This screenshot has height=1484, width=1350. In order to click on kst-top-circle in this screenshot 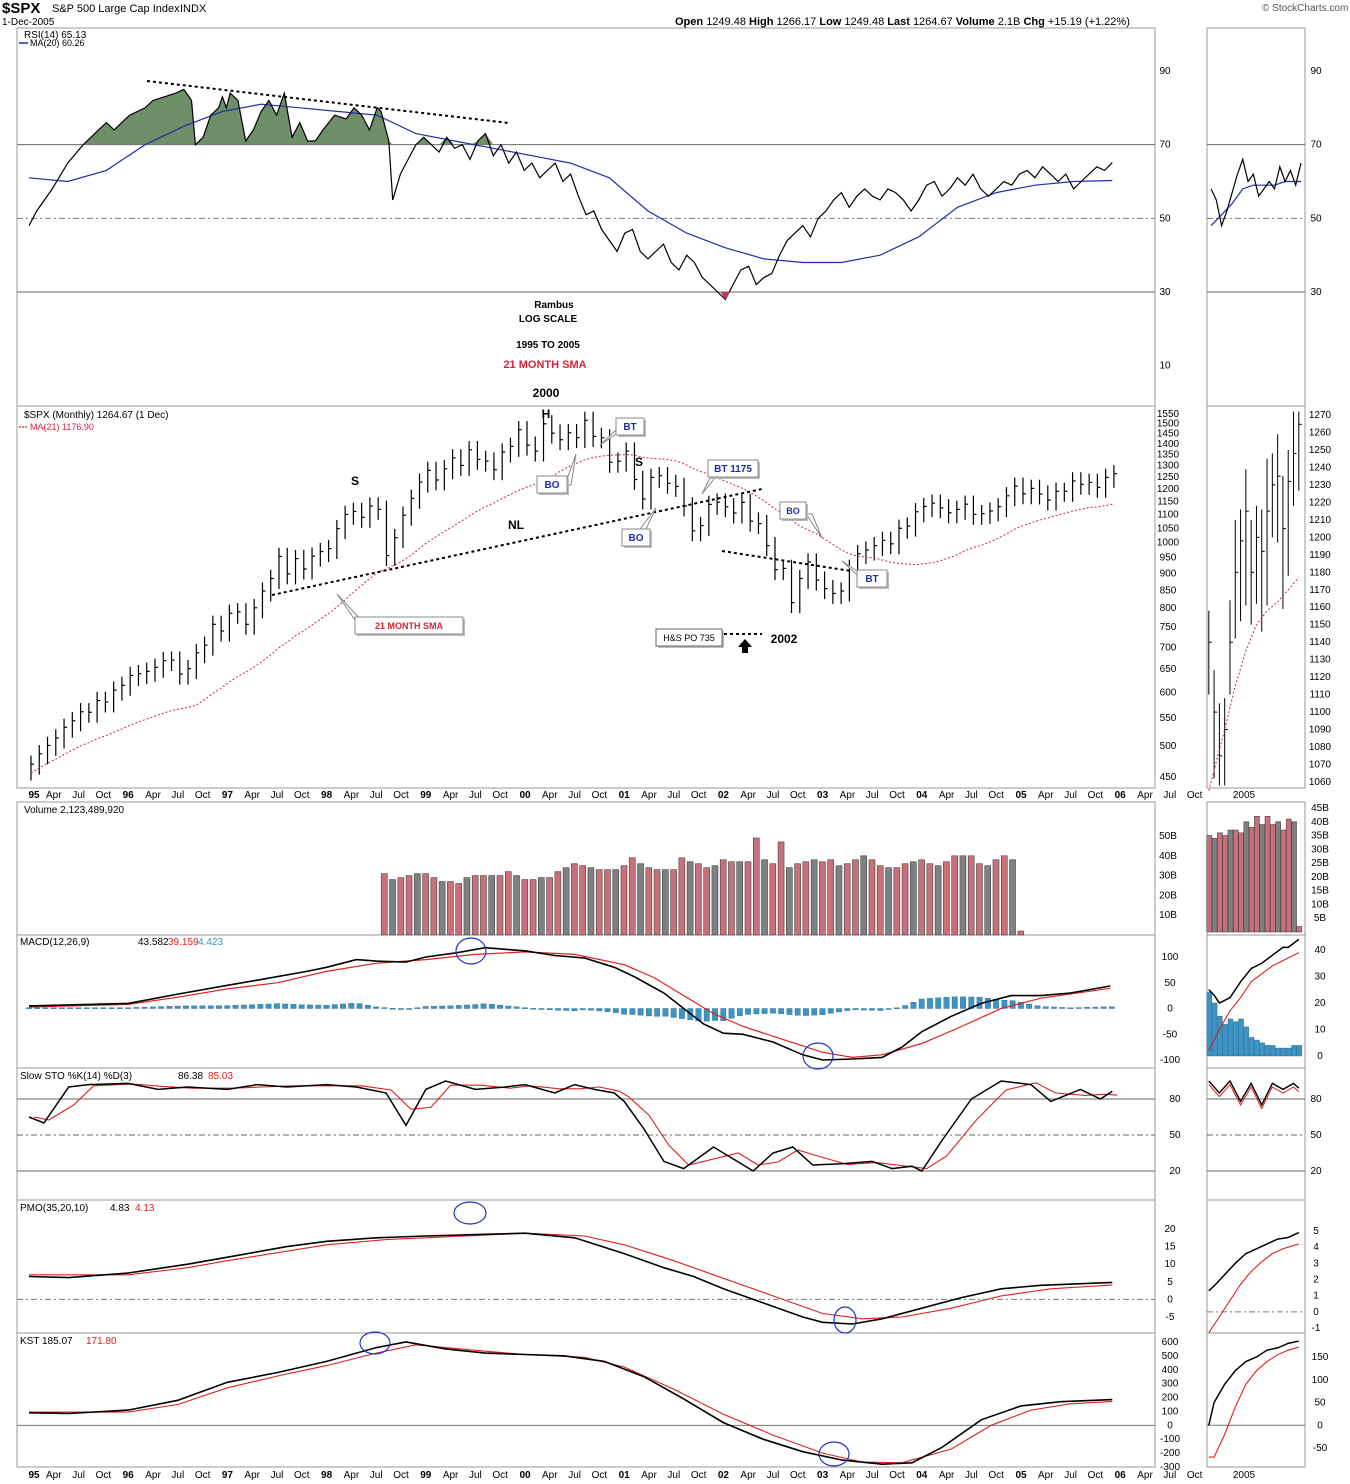, I will do `click(375, 1343)`.